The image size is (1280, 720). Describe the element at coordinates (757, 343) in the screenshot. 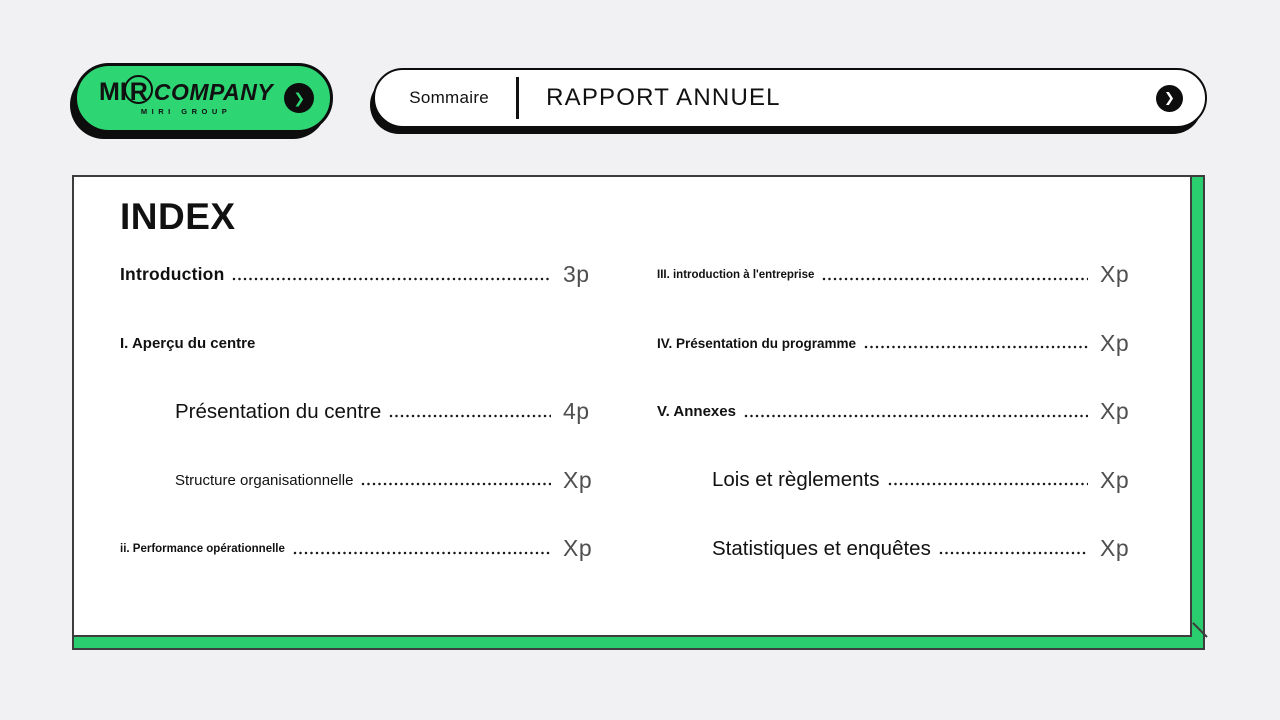

I see `toc-entry-label: IV. Présentation du programme` at that location.